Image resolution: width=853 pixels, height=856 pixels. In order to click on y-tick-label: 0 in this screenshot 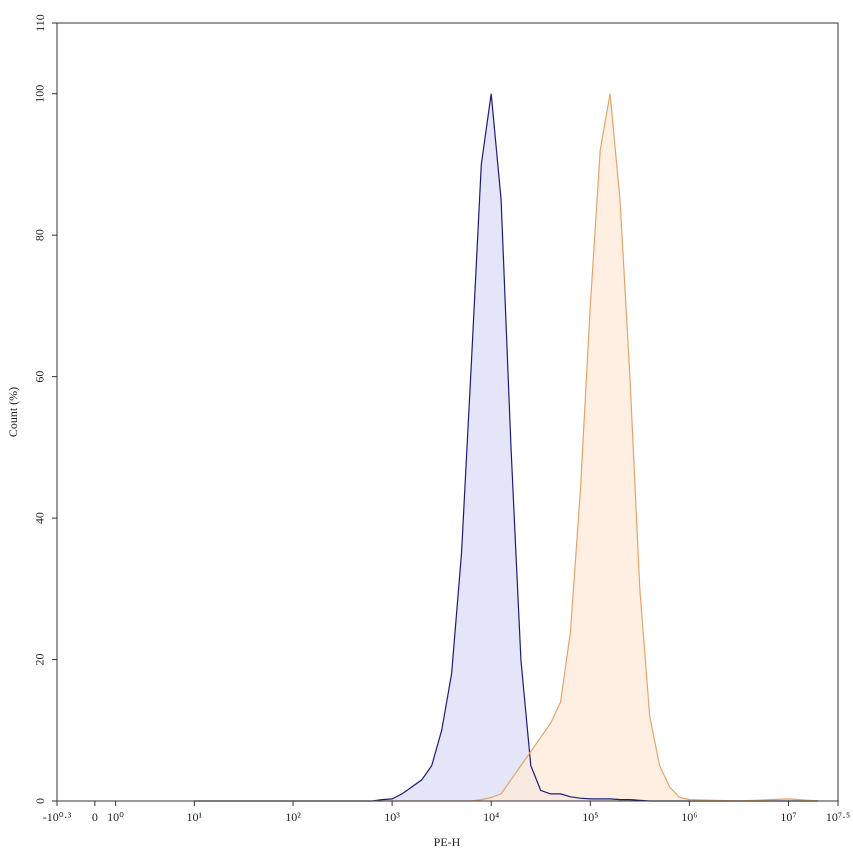, I will do `click(40, 801)`.